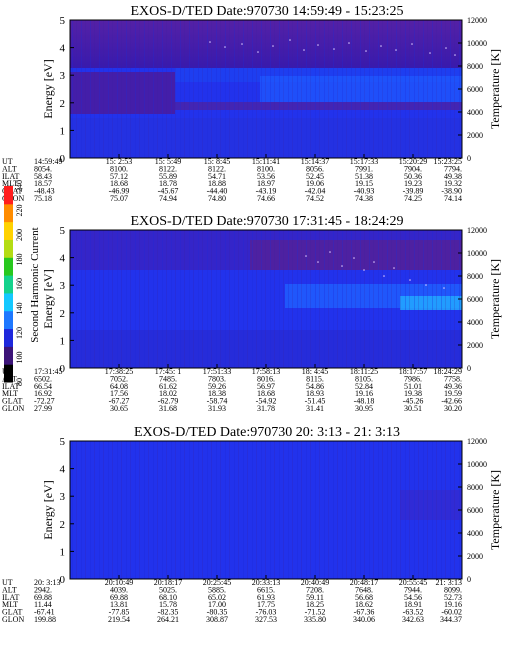  I want to click on table-cell: -54.92, so click(266, 401).